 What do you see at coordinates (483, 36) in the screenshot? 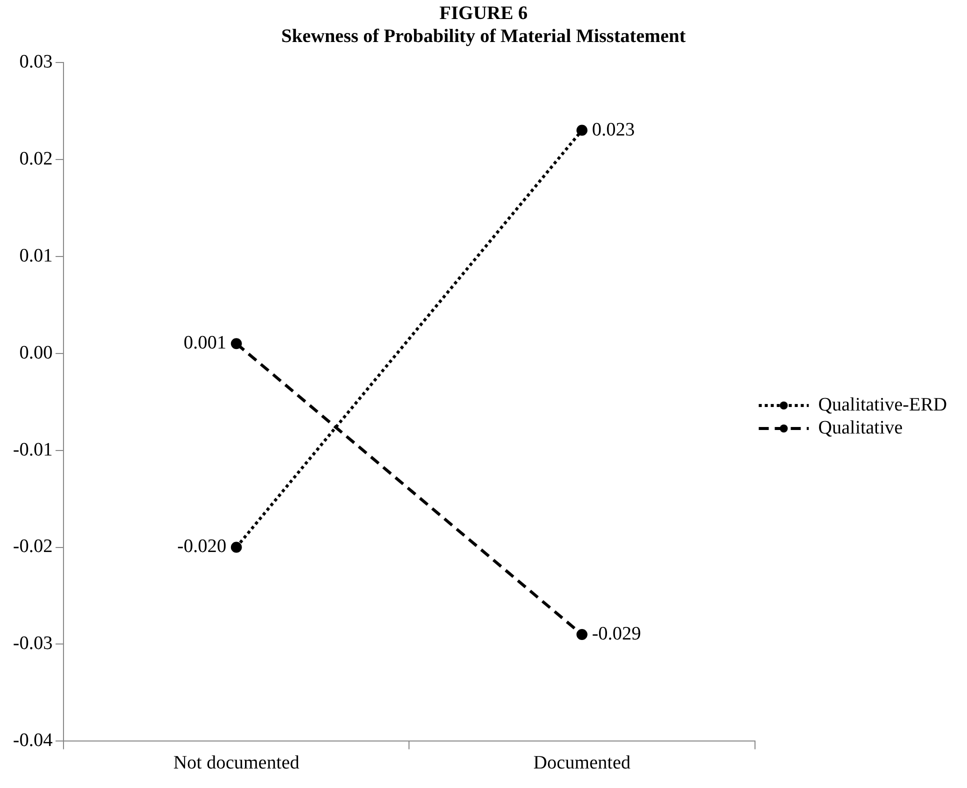
I see `chart-subtitle: Skewness of Probability of Material Misstatement` at bounding box center [483, 36].